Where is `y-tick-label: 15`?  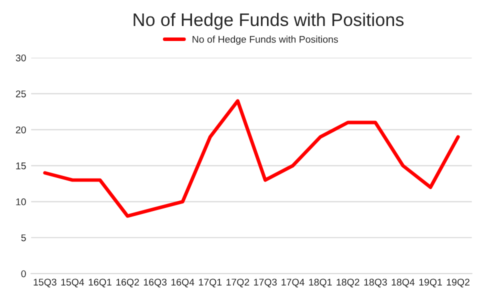 y-tick-label: 15 is located at coordinates (21, 166).